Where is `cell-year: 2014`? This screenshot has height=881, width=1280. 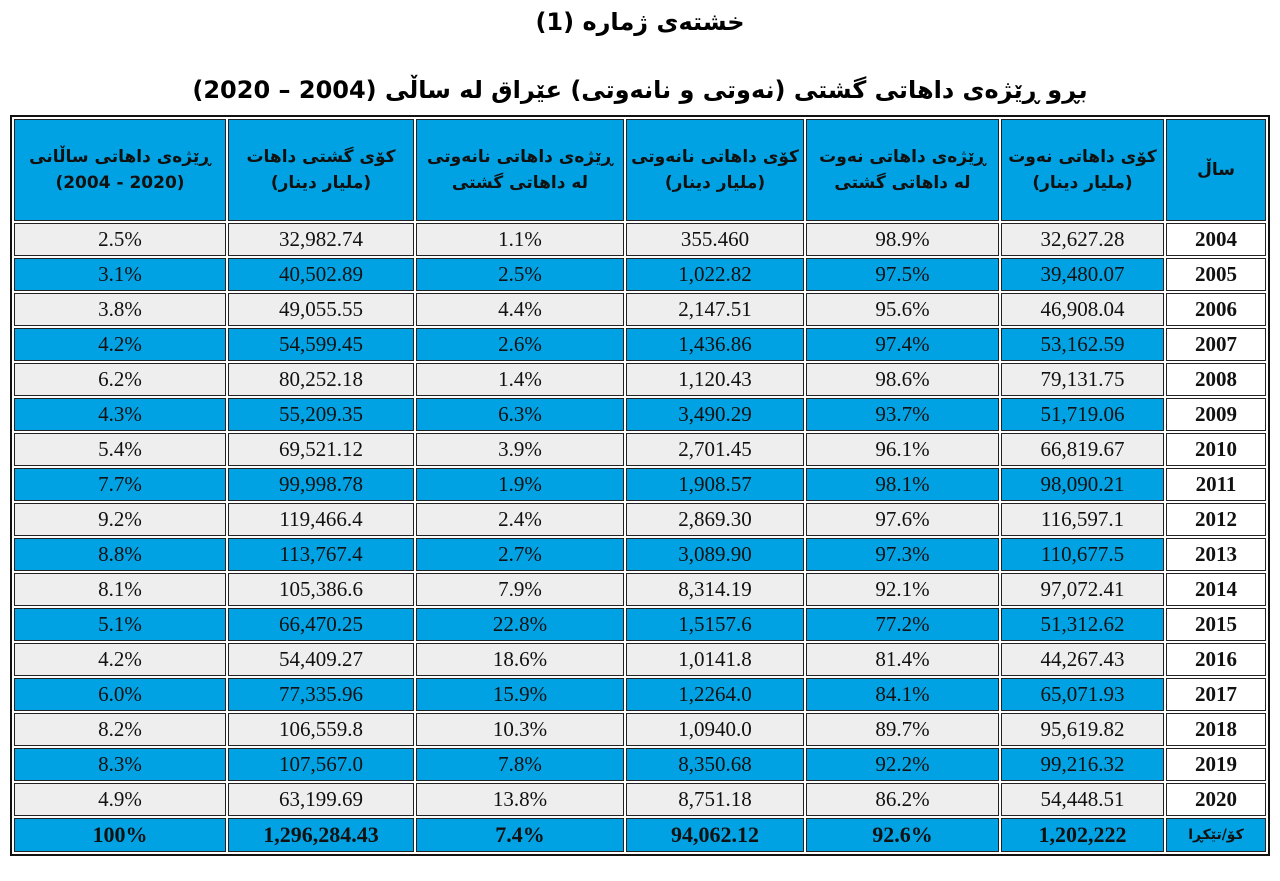 cell-year: 2014 is located at coordinates (1216, 589).